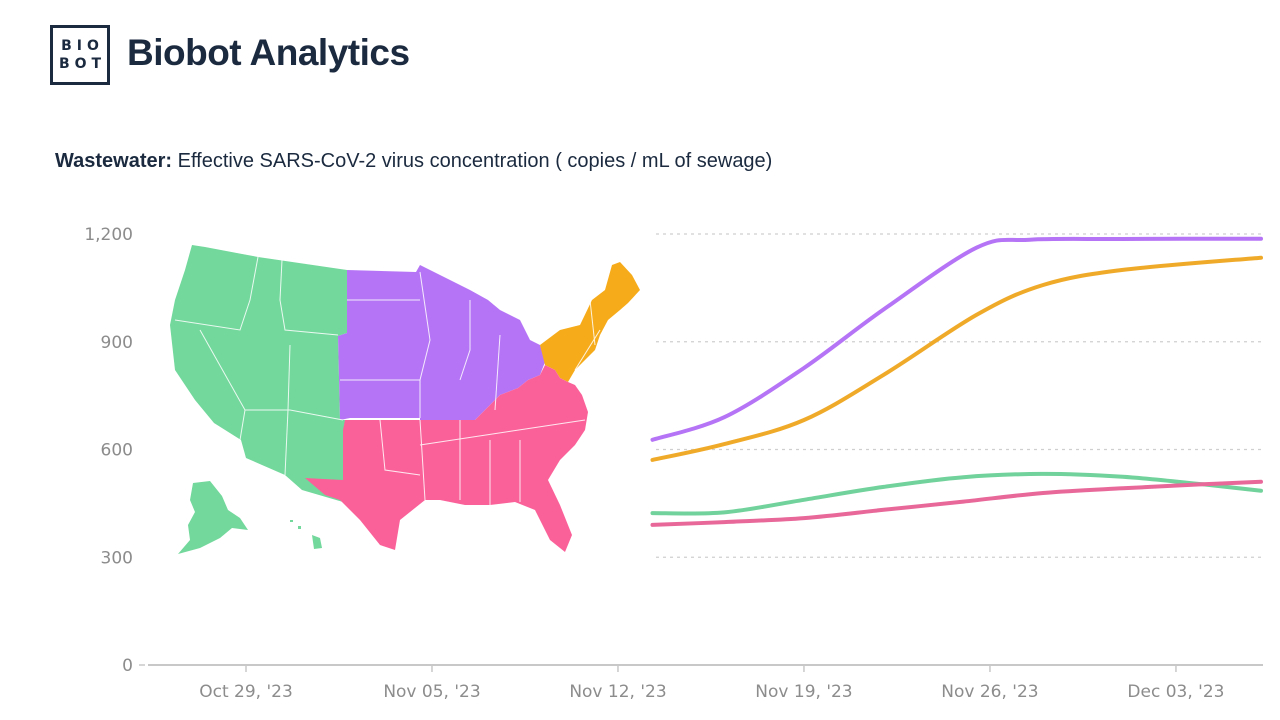  I want to click on state-borders, so click(387, 380).